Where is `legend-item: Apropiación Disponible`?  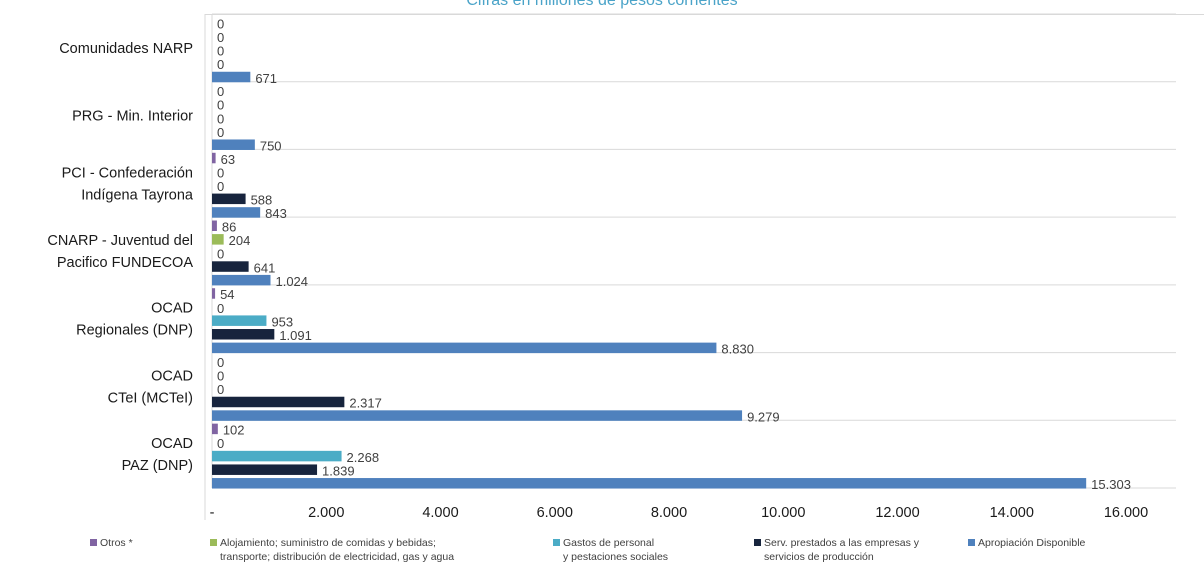
legend-item: Apropiación Disponible is located at coordinates (1026, 543).